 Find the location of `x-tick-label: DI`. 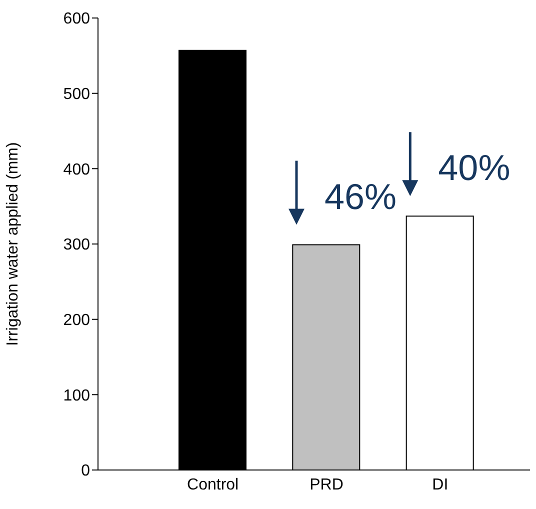

x-tick-label: DI is located at coordinates (440, 485).